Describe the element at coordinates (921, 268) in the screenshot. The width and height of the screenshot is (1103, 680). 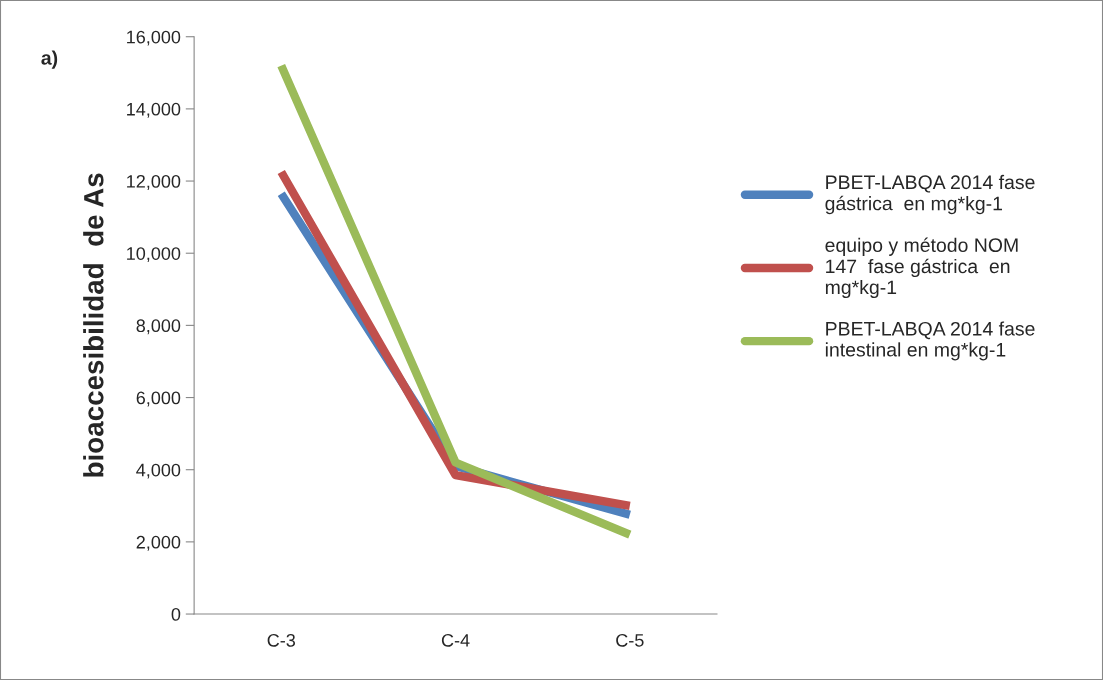
I see `legend-label: equipo y método NOM 147 fase gástrica en mg*kg-1` at that location.